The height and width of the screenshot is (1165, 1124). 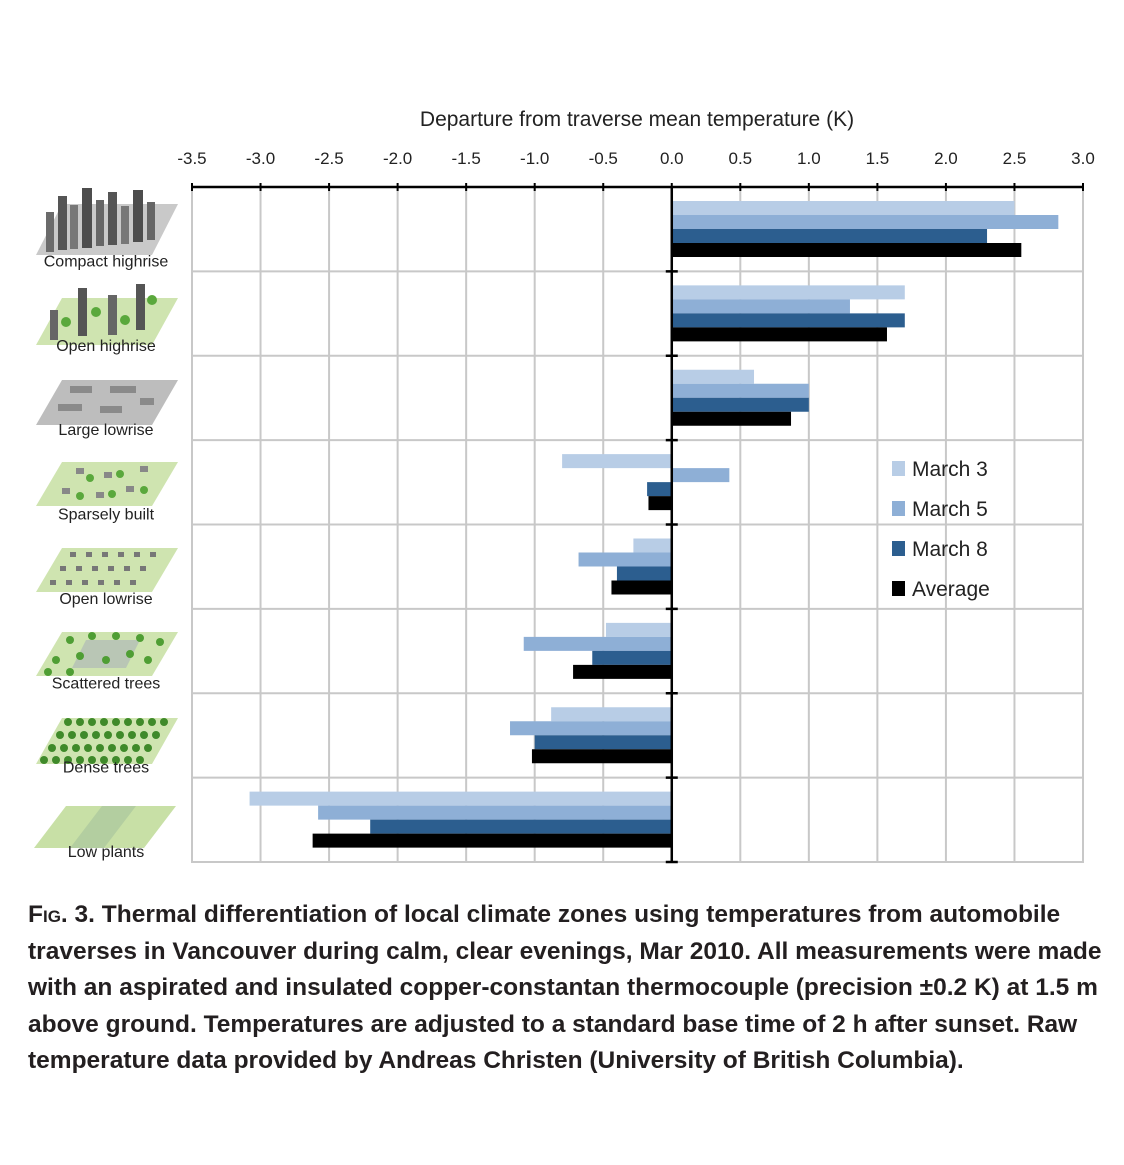 What do you see at coordinates (106, 346) in the screenshot?
I see `category-label: Open highrise` at bounding box center [106, 346].